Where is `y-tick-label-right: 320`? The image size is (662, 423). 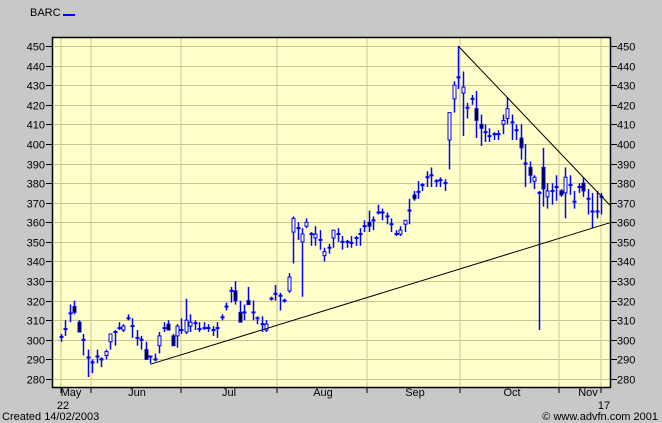
y-tick-label-right: 320 is located at coordinates (626, 303).